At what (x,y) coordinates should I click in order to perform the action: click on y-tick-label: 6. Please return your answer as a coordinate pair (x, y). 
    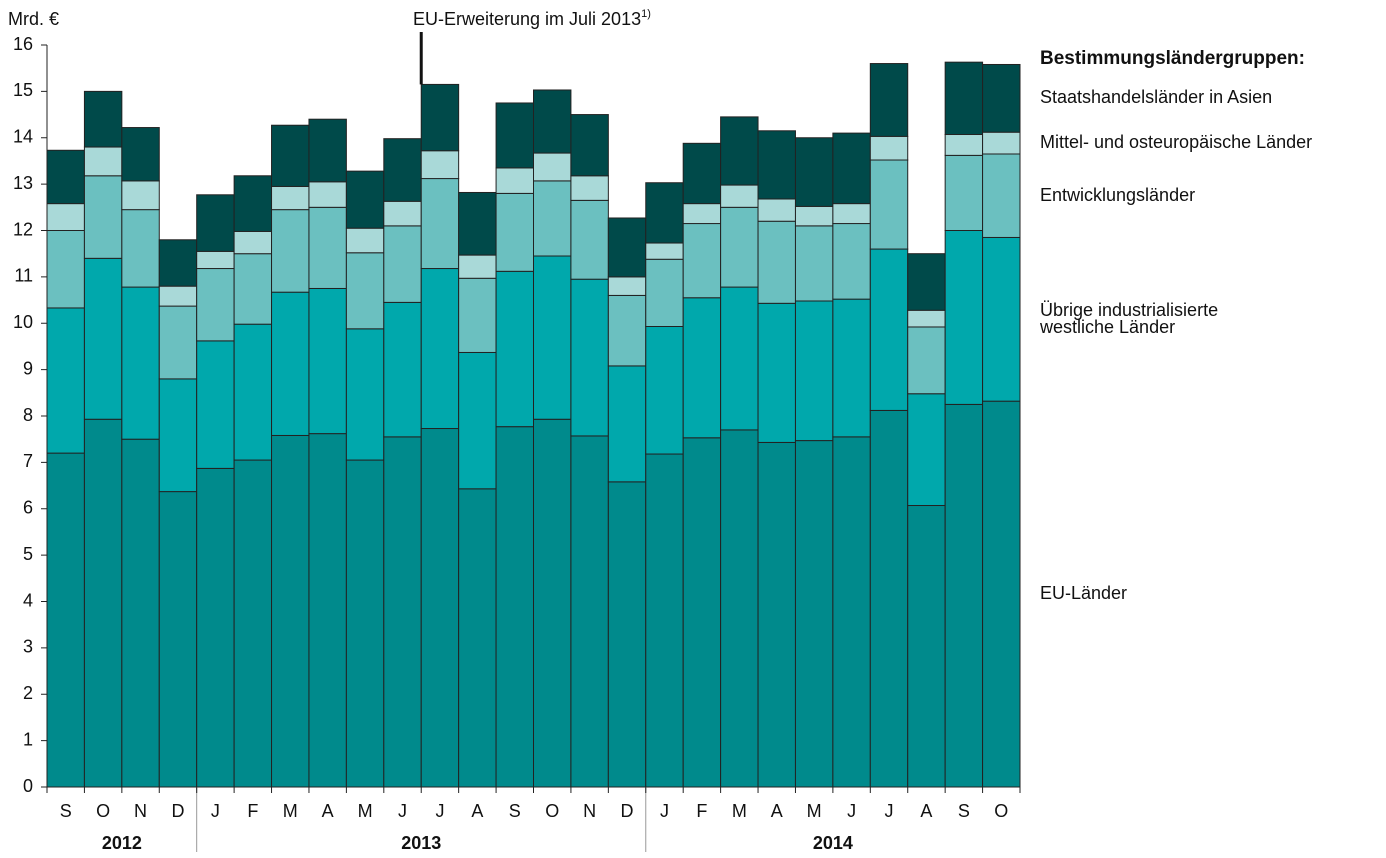
    Looking at the image, I should click on (28, 508).